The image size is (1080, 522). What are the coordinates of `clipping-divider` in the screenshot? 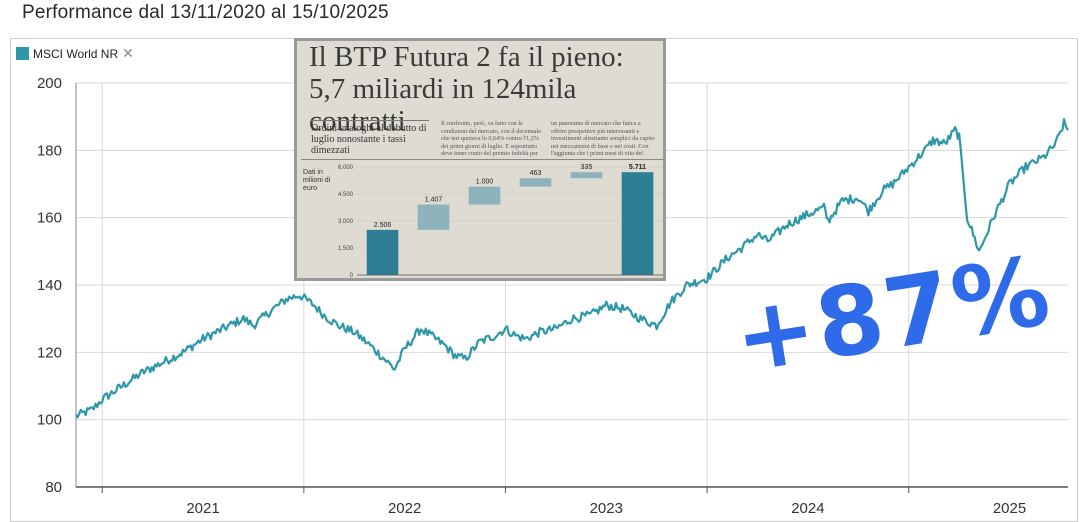 It's located at (482, 159).